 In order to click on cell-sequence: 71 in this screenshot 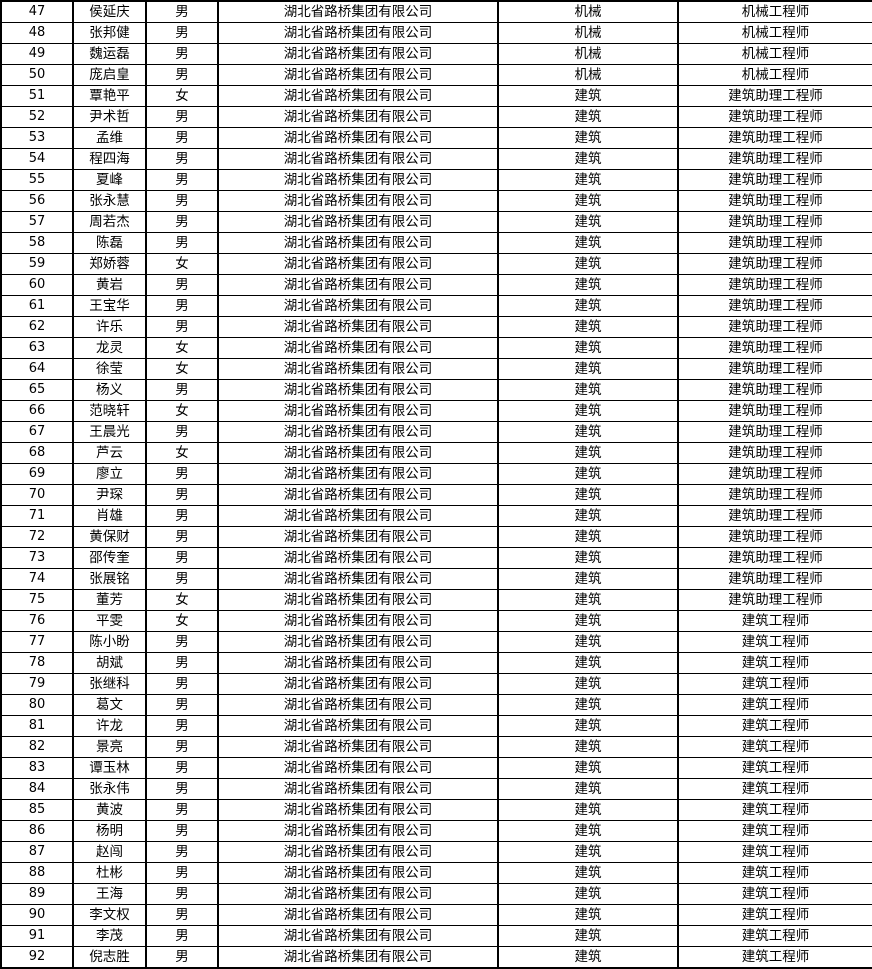, I will do `click(37, 516)`.